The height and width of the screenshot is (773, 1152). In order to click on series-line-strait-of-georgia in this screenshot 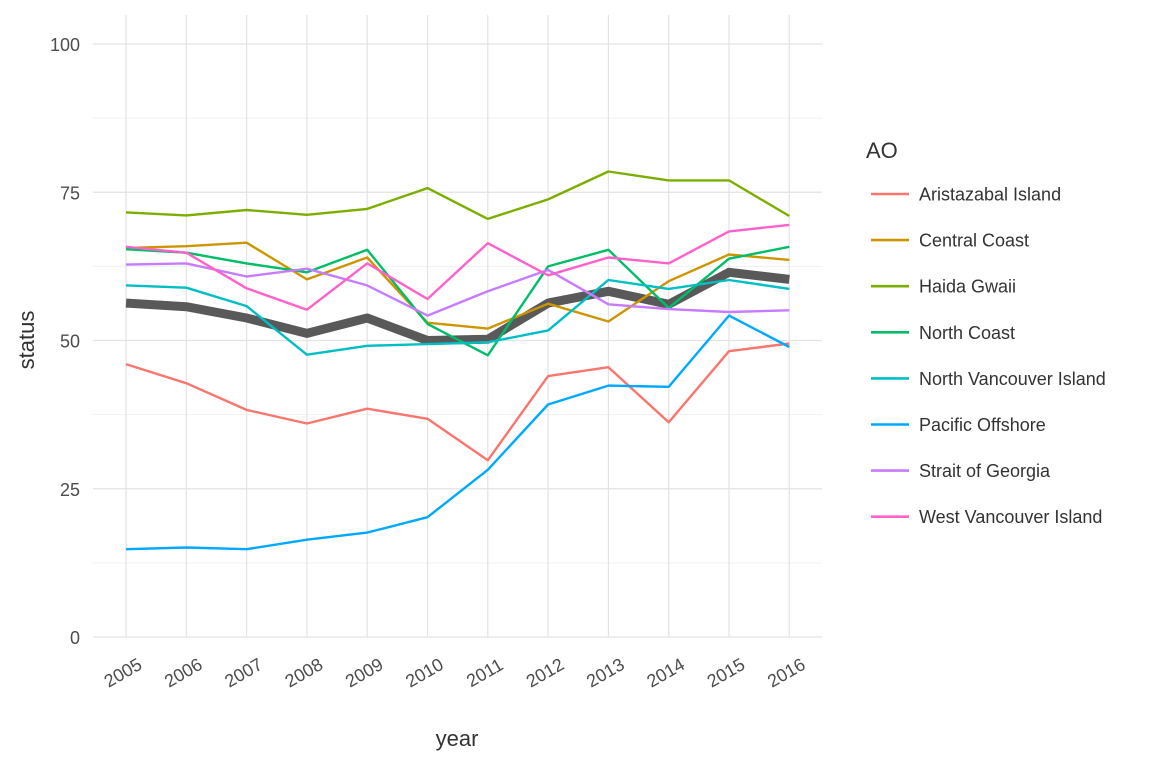, I will do `click(457, 289)`.